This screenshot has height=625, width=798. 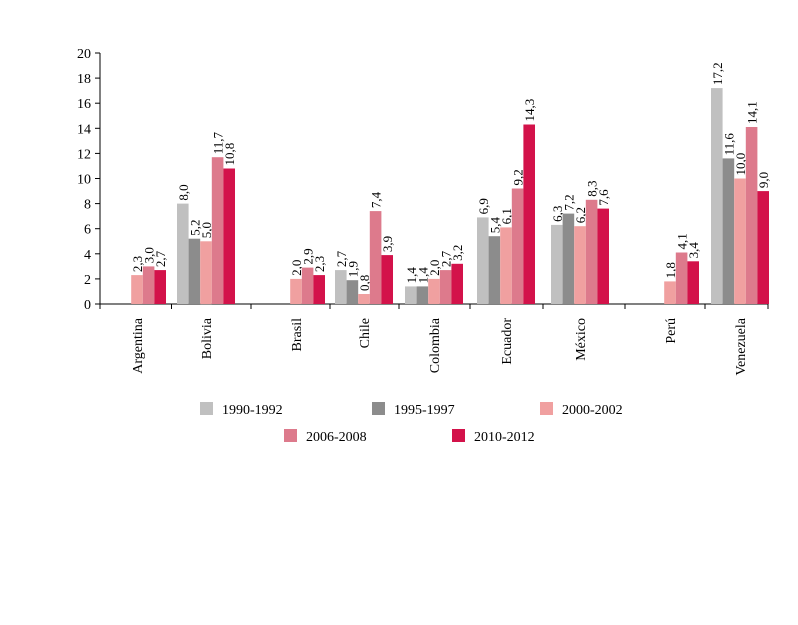 What do you see at coordinates (740, 164) in the screenshot?
I see `data-label: 10,0` at bounding box center [740, 164].